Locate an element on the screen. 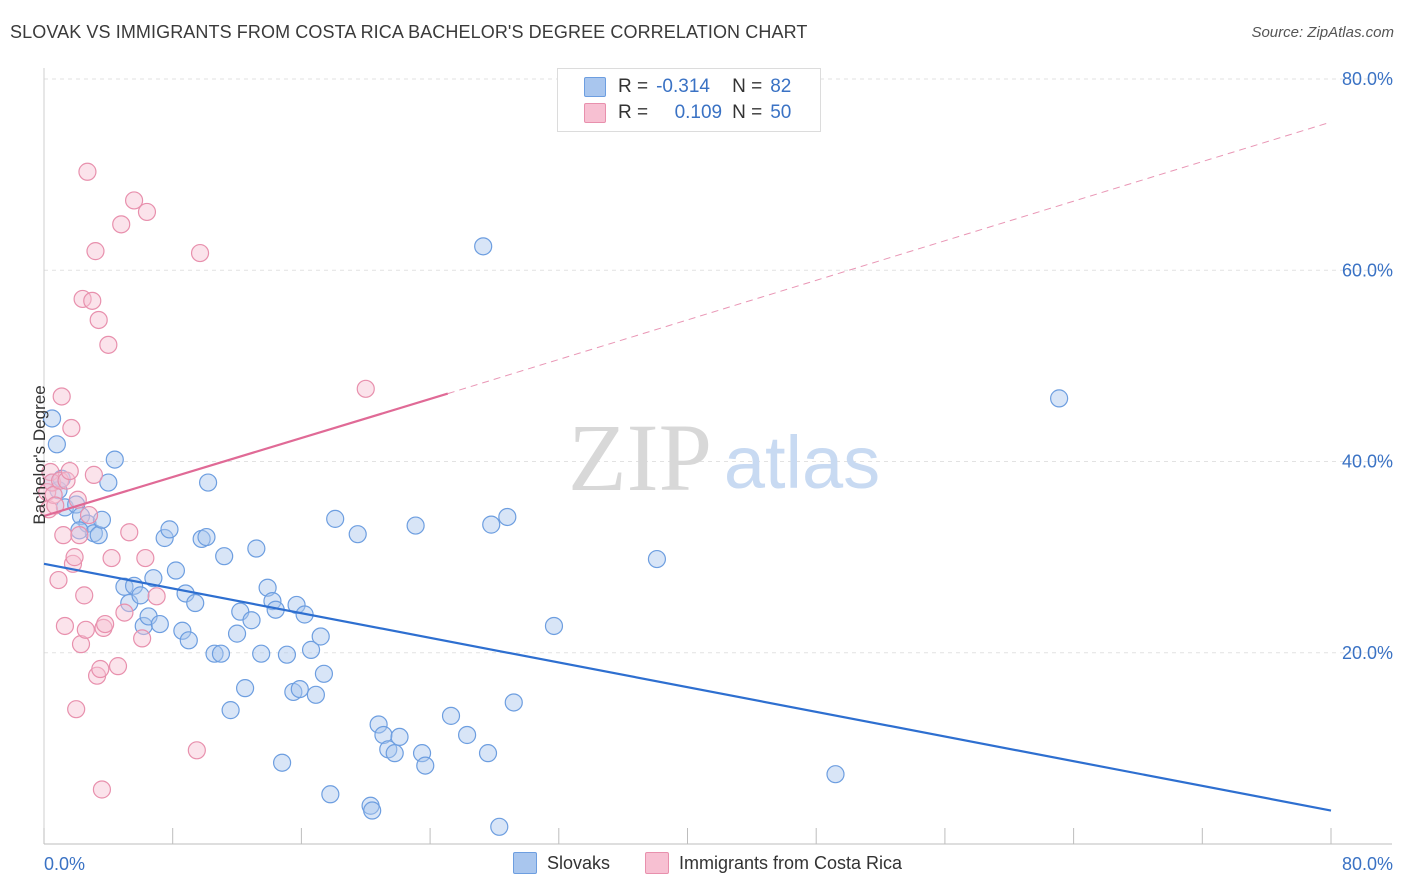 Image resolution: width=1406 pixels, height=892 pixels. bottom-legend-swatch-slovaks is located at coordinates (525, 863).